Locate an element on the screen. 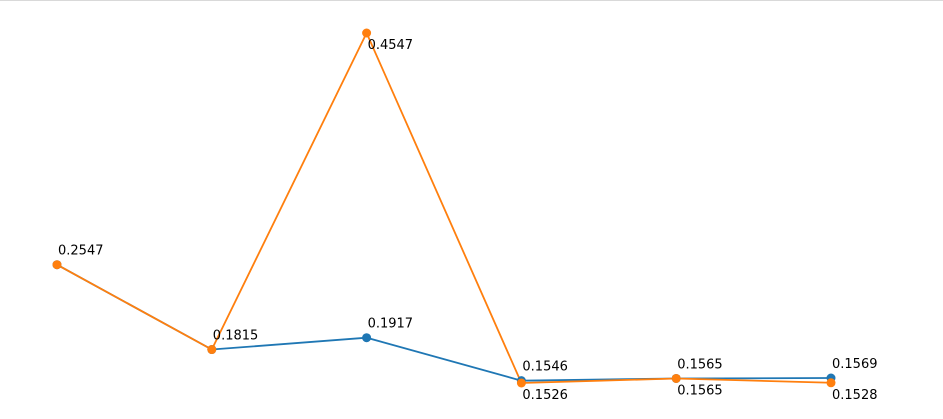  series-1-data-label-5: 0.1565 is located at coordinates (700, 364).